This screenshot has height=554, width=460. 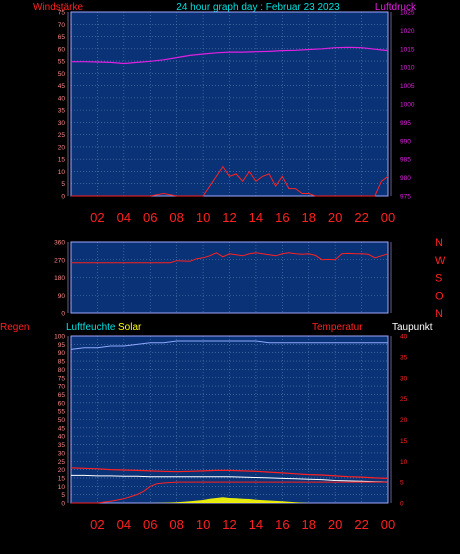 I want to click on header-title: 24 hour graph day : Februar 23 2023, so click(x=258, y=7).